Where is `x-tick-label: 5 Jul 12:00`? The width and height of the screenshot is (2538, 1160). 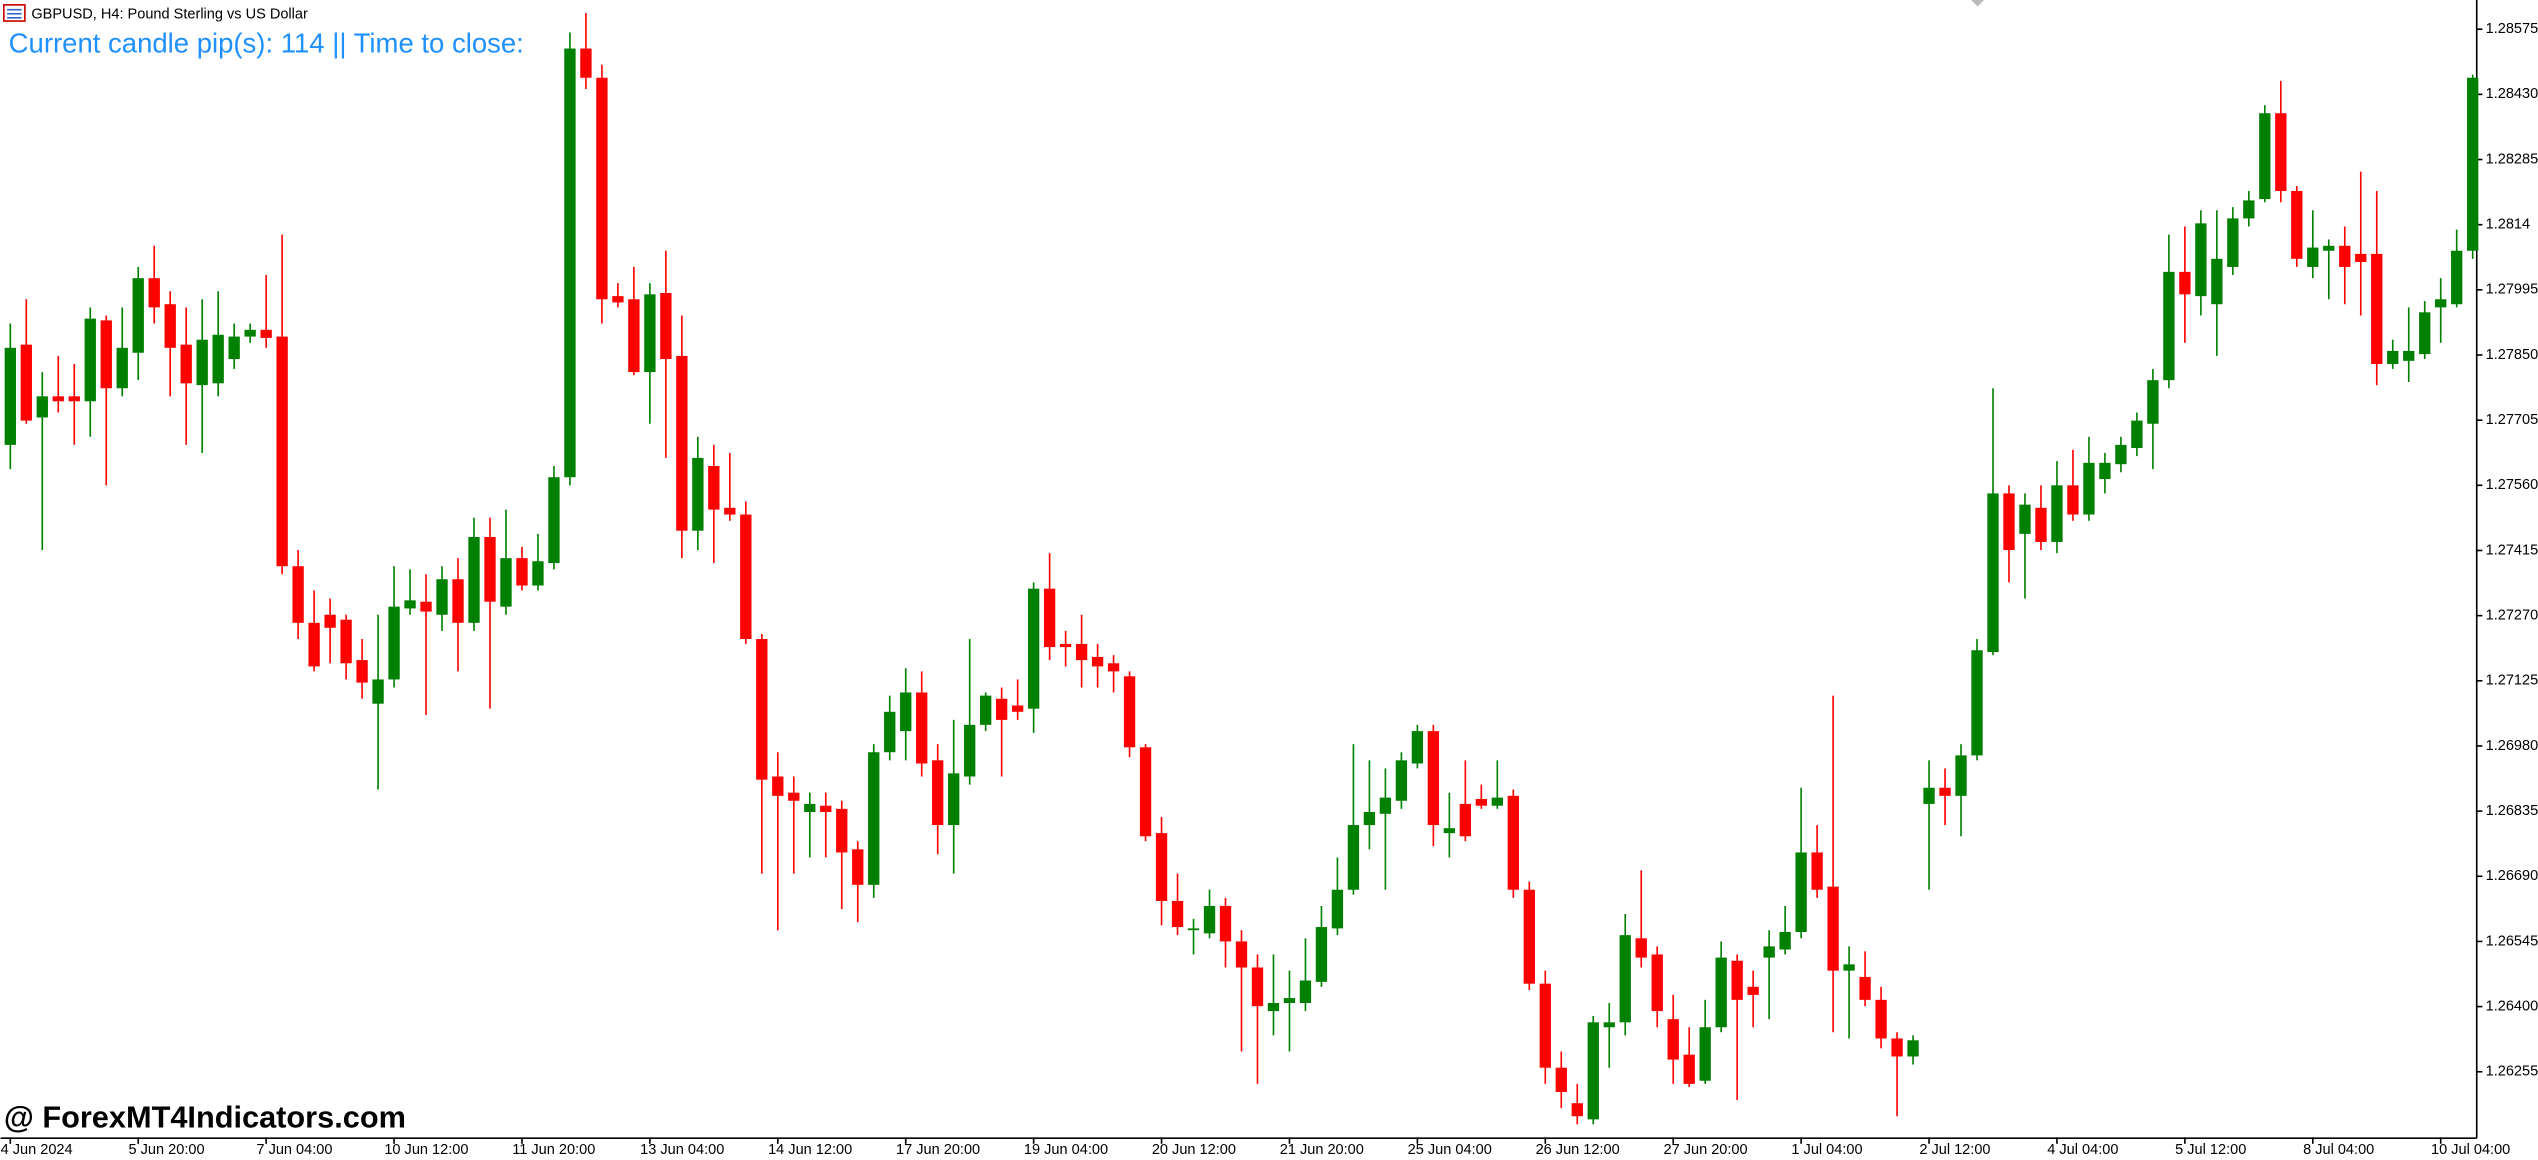 x-tick-label: 5 Jul 12:00 is located at coordinates (2210, 1150).